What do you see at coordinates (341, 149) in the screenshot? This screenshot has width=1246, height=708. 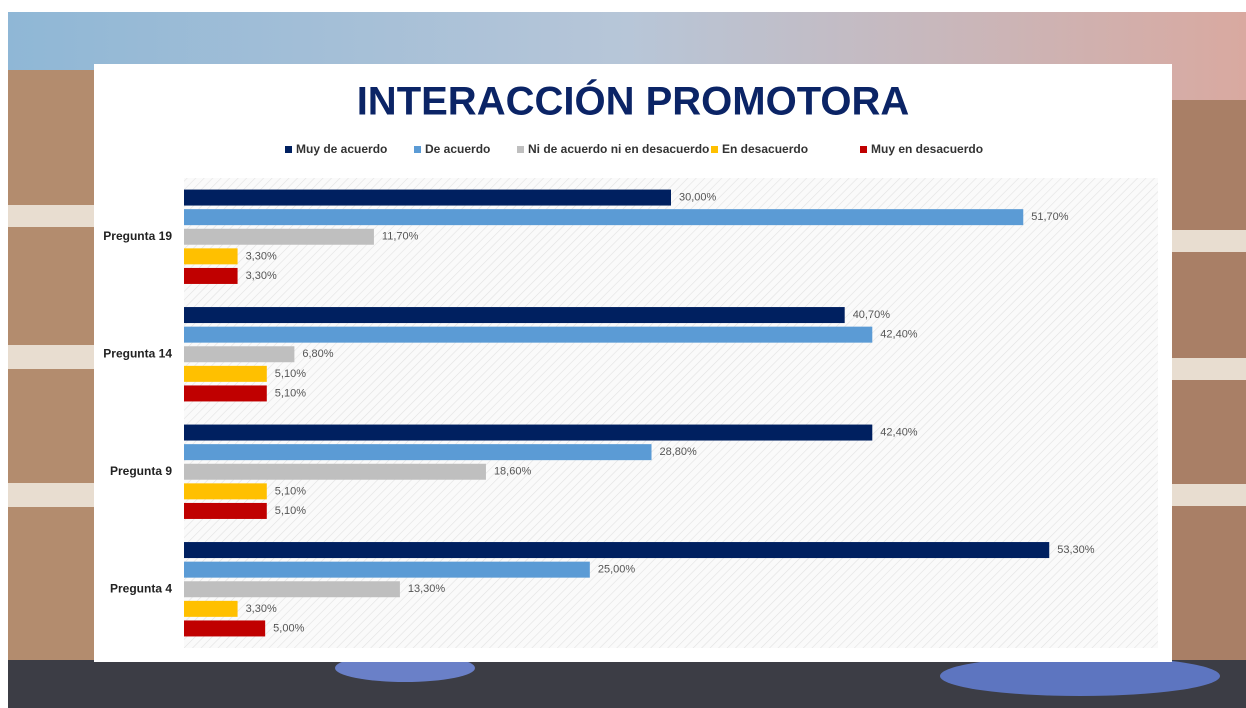 I see `legend-label: Muy de acuerdo` at bounding box center [341, 149].